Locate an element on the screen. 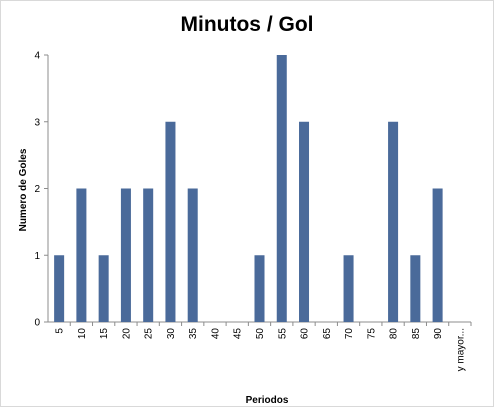  x-tick-label: 5 is located at coordinates (60, 331).